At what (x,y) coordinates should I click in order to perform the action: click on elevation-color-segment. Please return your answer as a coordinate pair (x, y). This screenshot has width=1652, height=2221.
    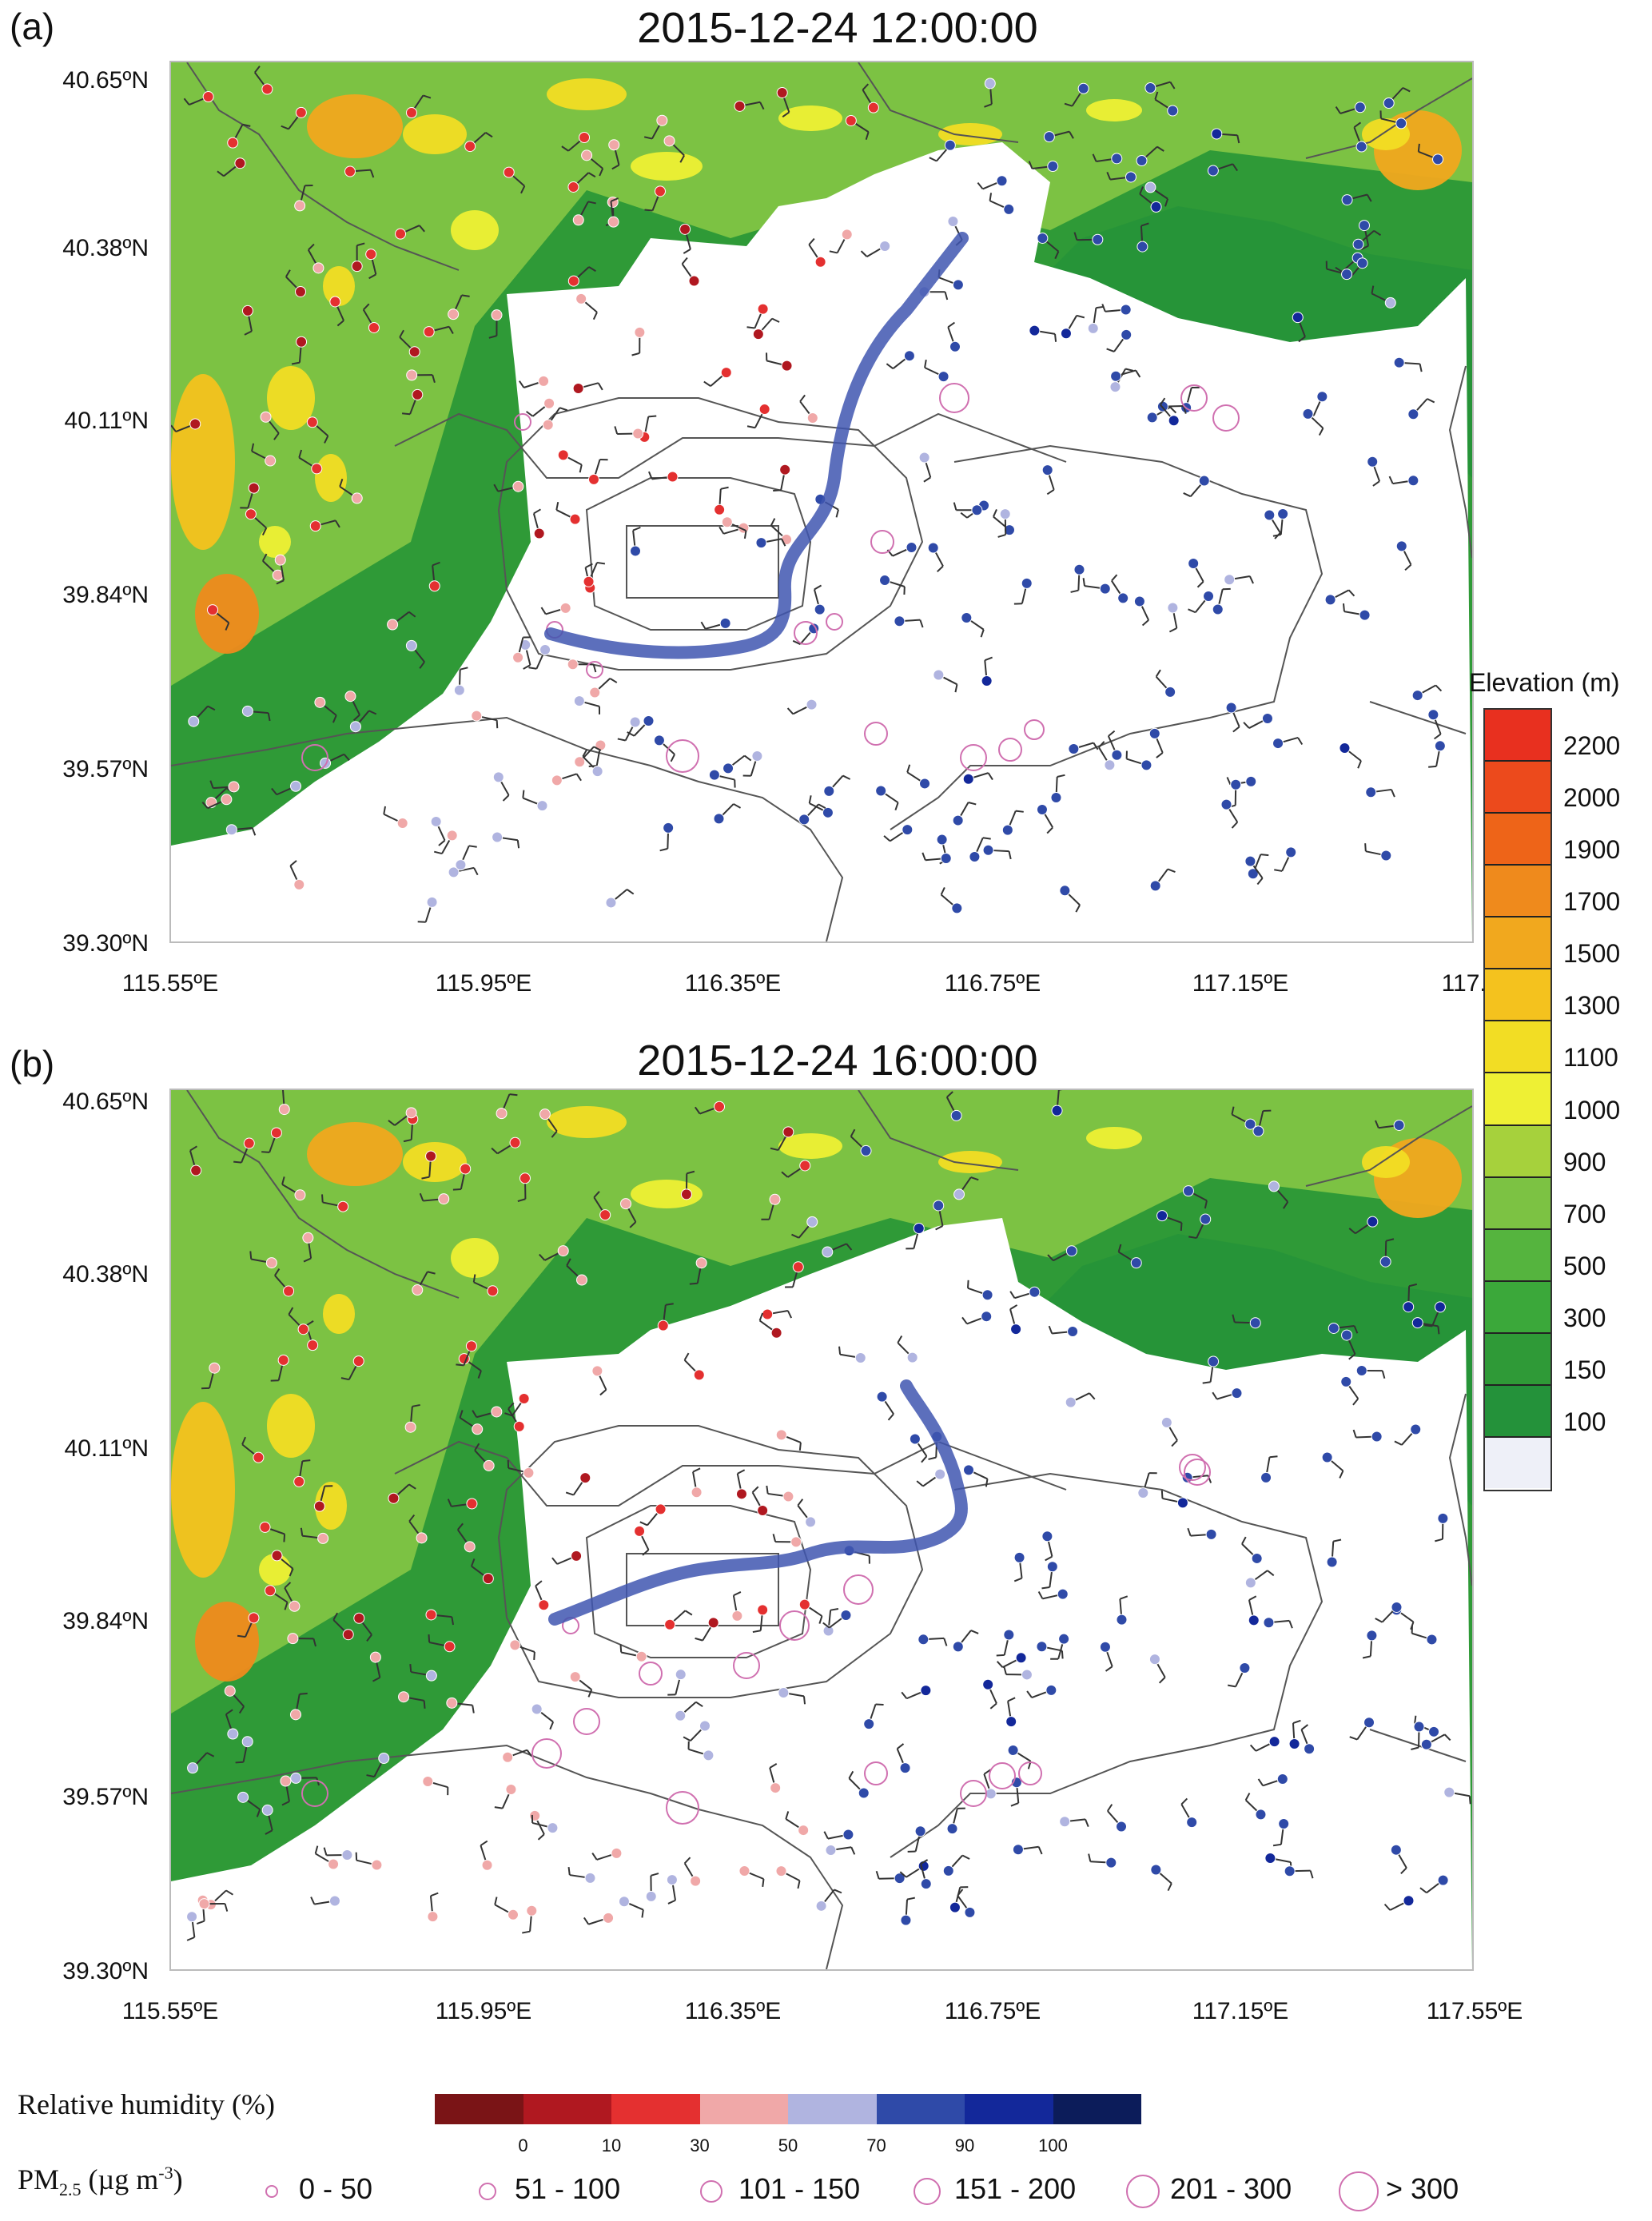
    Looking at the image, I should click on (1517, 1359).